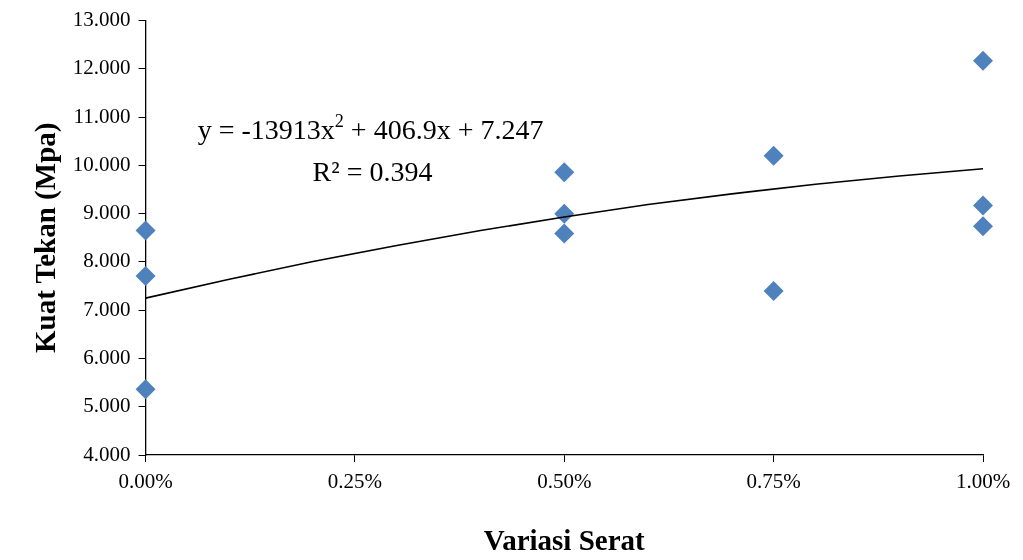  What do you see at coordinates (355, 481) in the screenshot?
I see `x-tick-label: 0.25%` at bounding box center [355, 481].